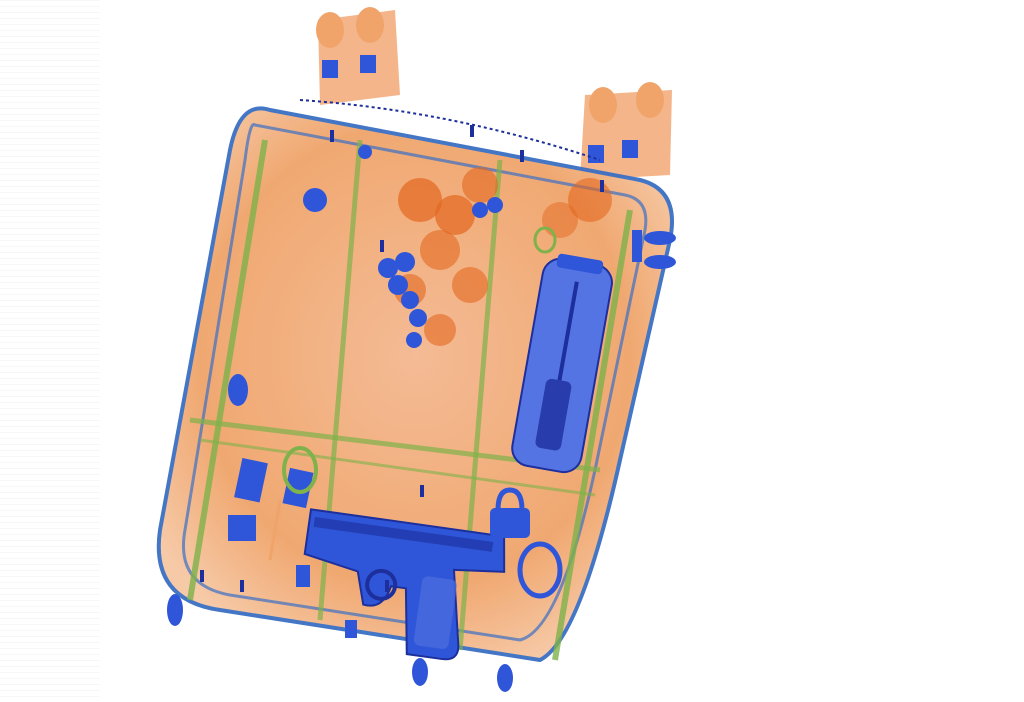  I want to click on handgun-icon, so click(404, 584).